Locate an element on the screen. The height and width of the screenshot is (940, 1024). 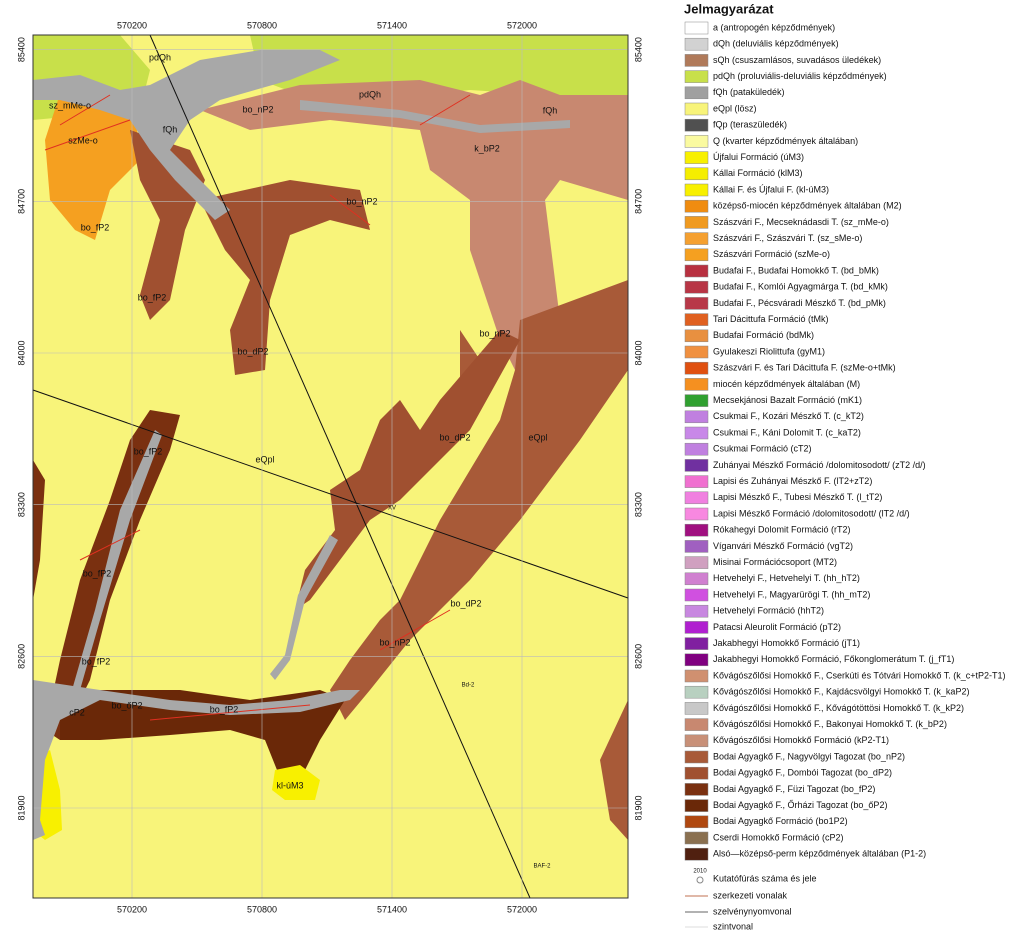
legend-label: Bodai Agyagkő Formáció (bo1P2) is located at coordinates (780, 821).